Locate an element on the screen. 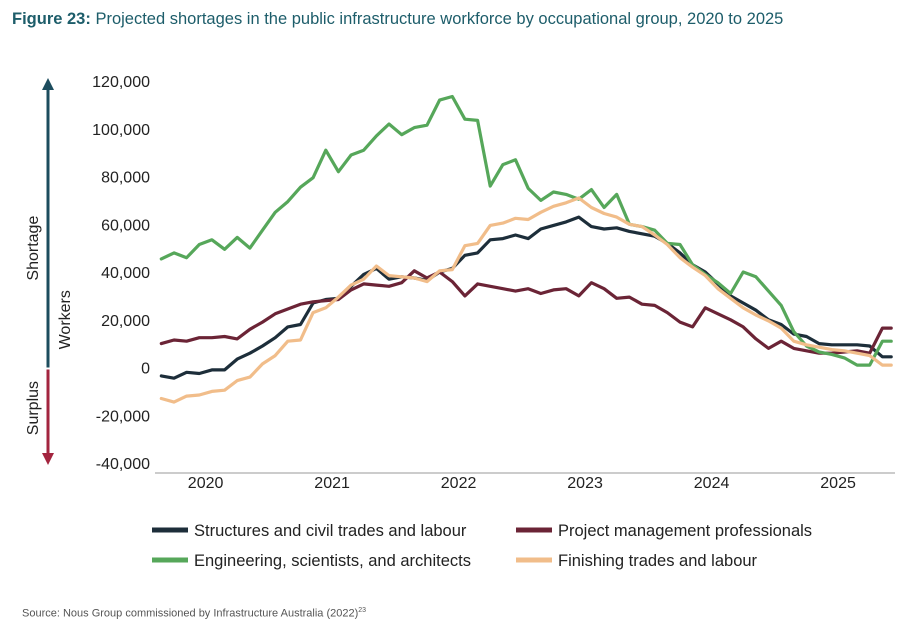 The height and width of the screenshot is (634, 909). y-tick-label: 120,000 is located at coordinates (121, 82).